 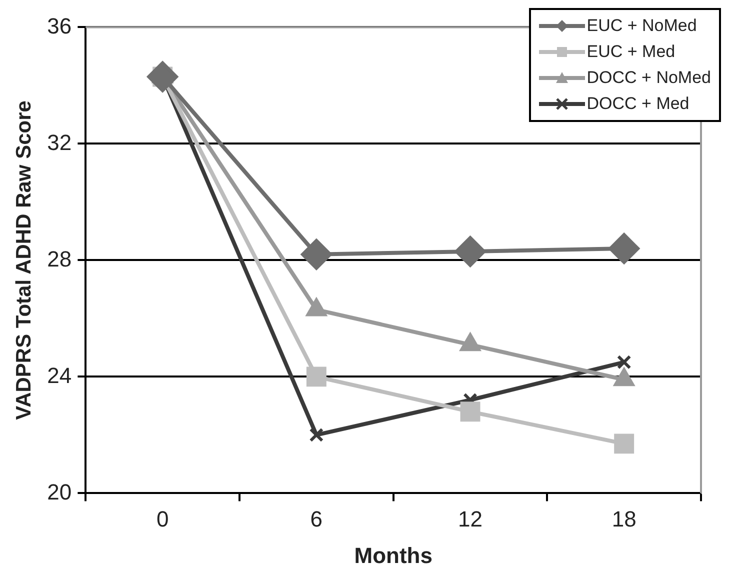 I want to click on x-tick-label: 0, so click(x=162, y=519).